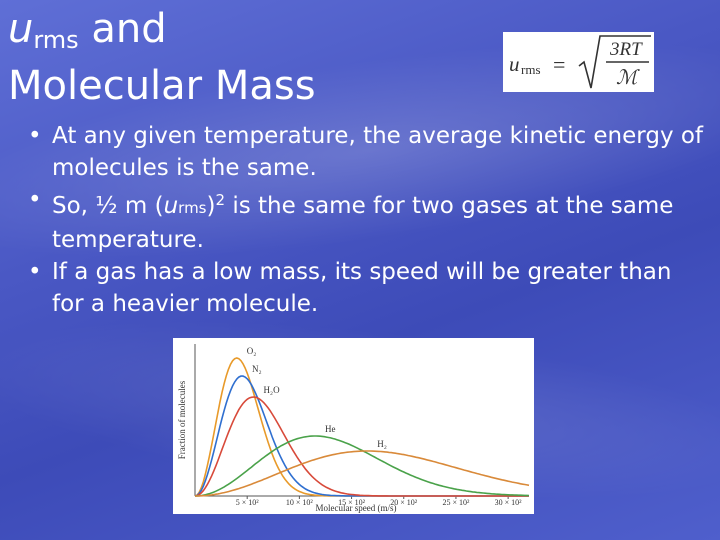 The height and width of the screenshot is (540, 720). Describe the element at coordinates (252, 351) in the screenshot. I see `series-label: O₂` at that location.